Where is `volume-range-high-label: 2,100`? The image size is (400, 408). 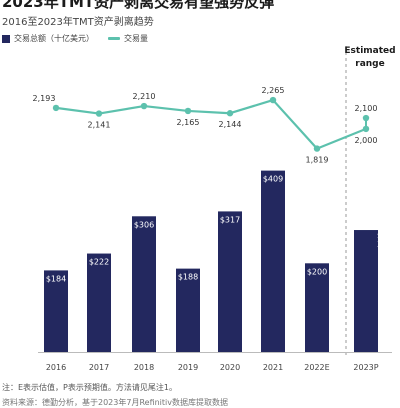
volume-range-high-label: 2,100 is located at coordinates (366, 108).